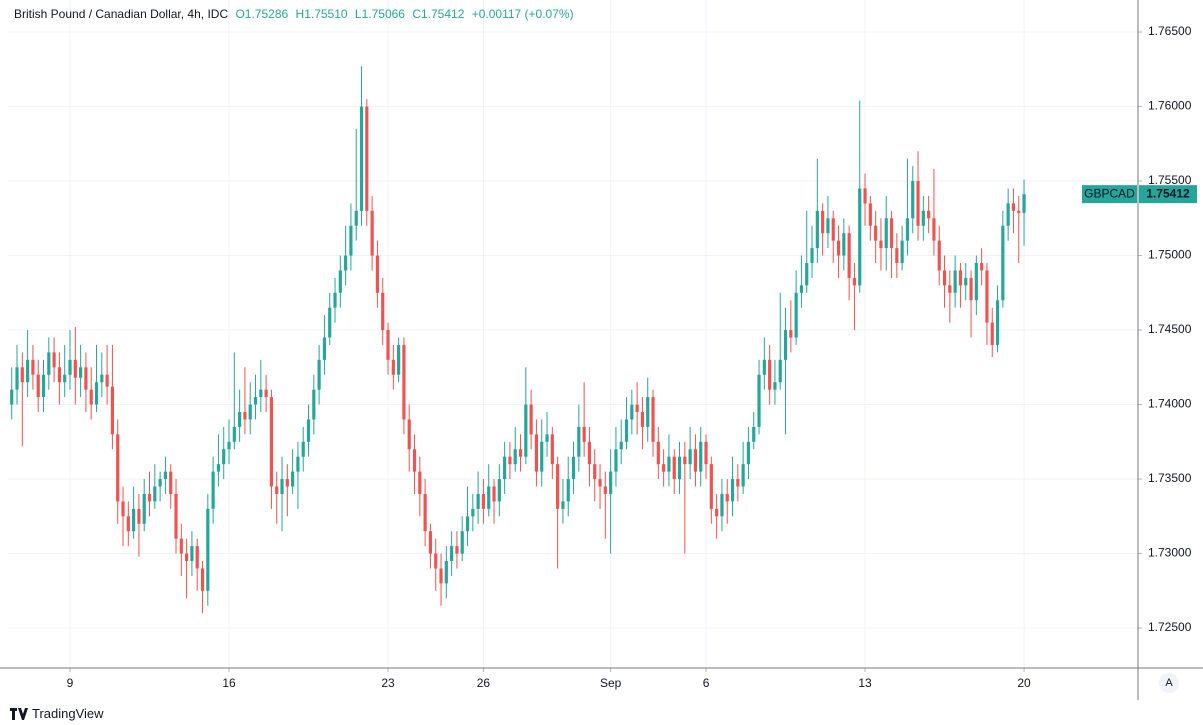 This screenshot has height=725, width=1203. I want to click on y-tick-label: 1.72500, so click(1170, 627).